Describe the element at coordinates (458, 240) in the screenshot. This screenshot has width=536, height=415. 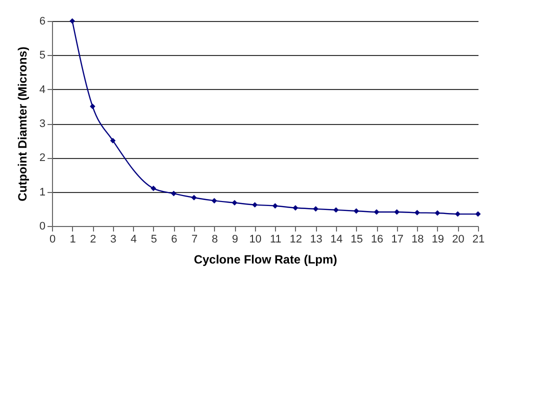
I see `x-tick-label: 20` at that location.